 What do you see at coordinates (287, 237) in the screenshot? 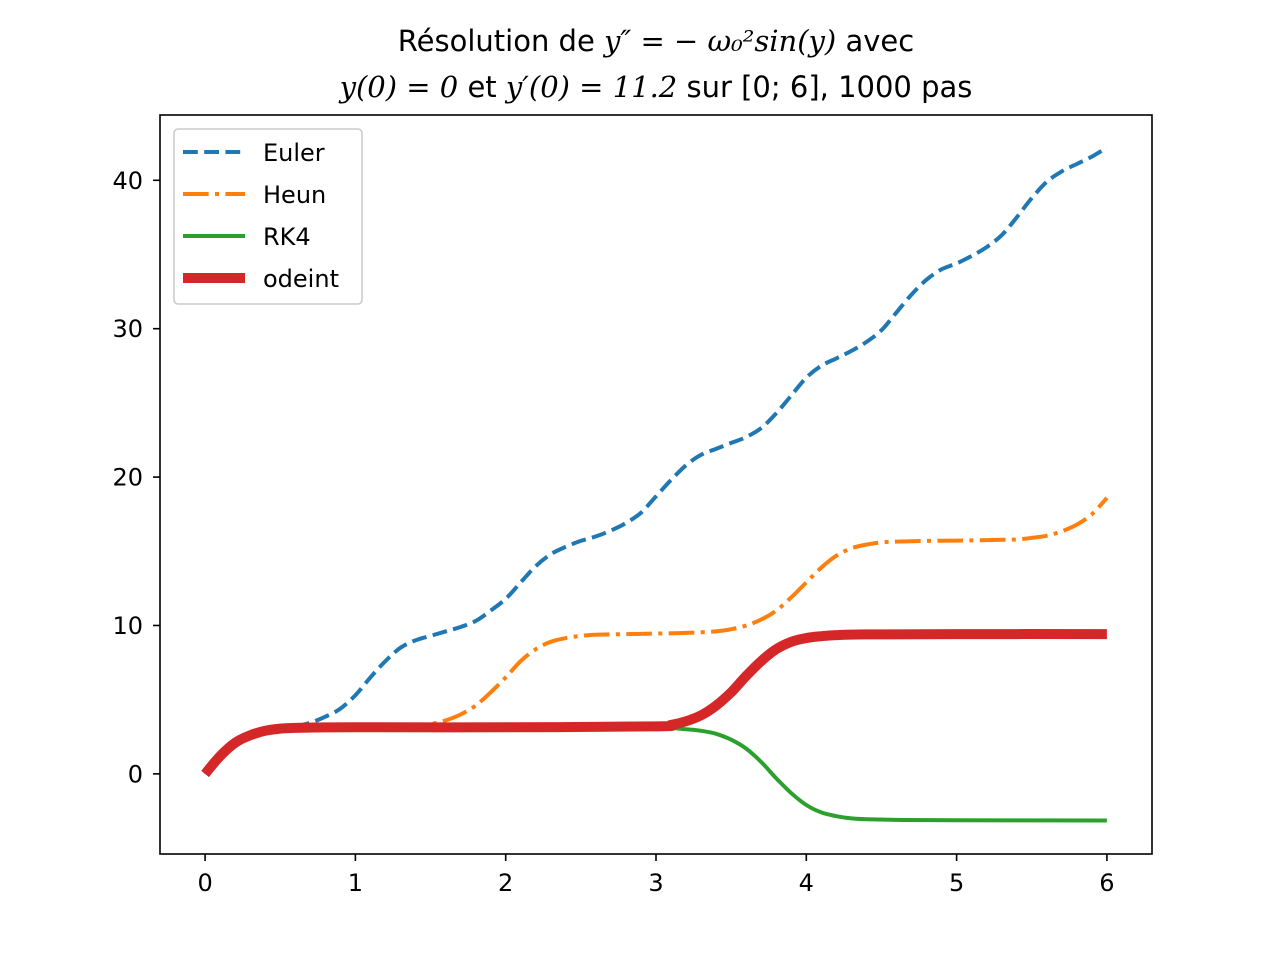
I see `legend-label-rk4: RK4` at bounding box center [287, 237].